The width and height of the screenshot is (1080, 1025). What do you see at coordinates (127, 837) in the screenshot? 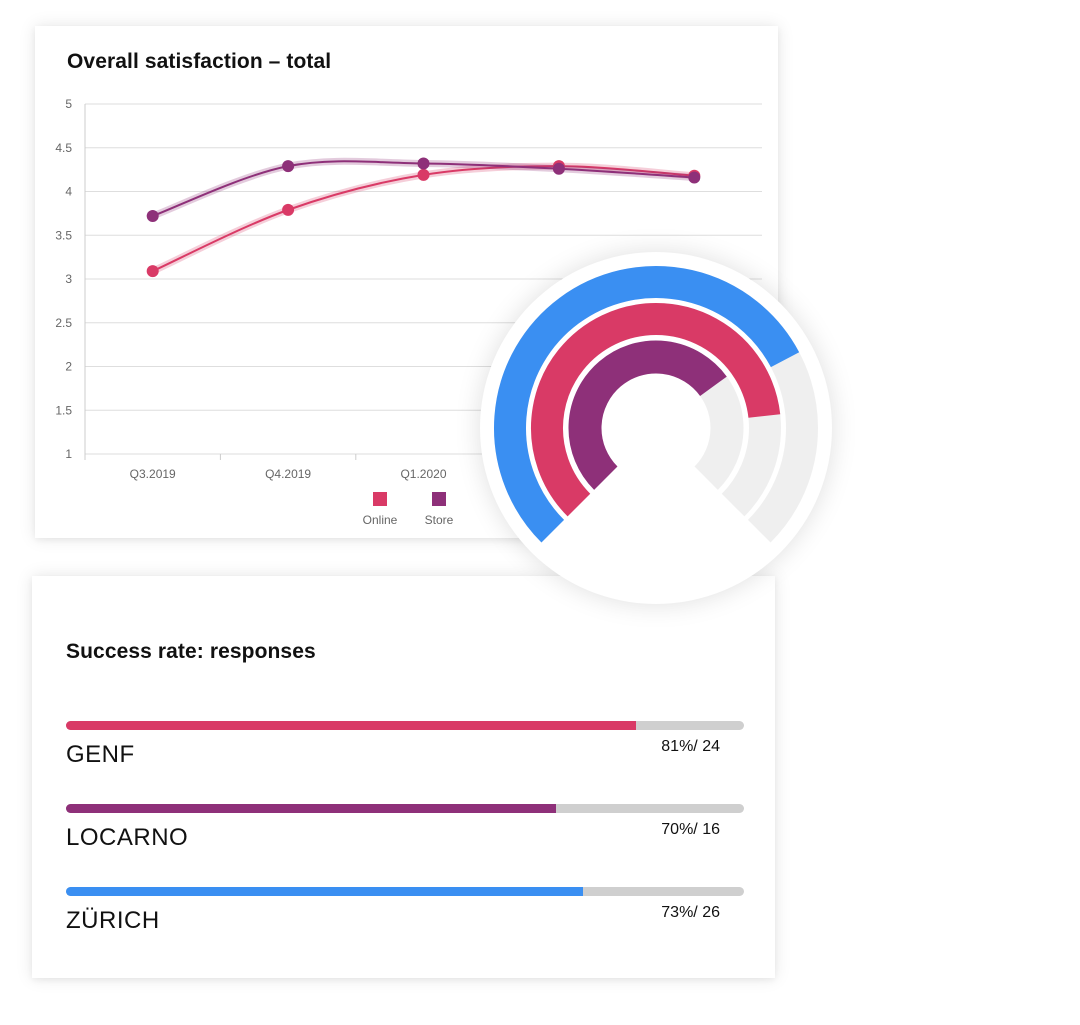
I see `city-label-locarno: LOCARNO` at bounding box center [127, 837].